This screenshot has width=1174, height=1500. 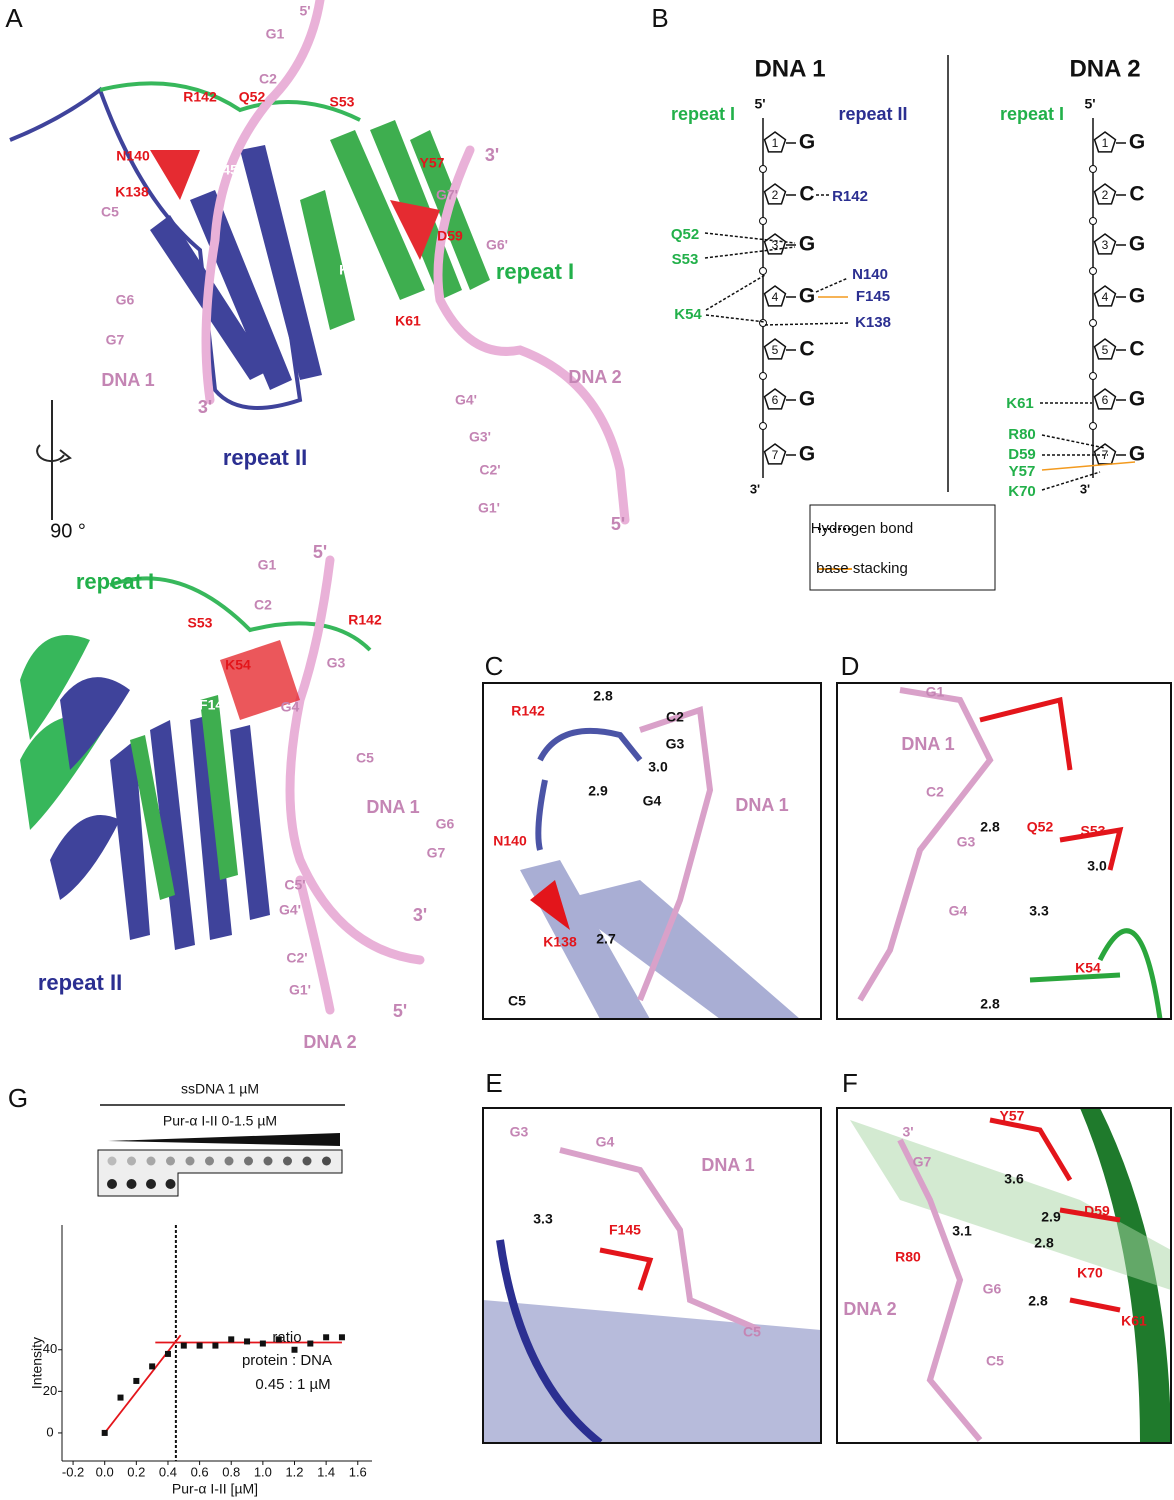 I want to click on annotation: protein : DNA, so click(x=287, y=1360).